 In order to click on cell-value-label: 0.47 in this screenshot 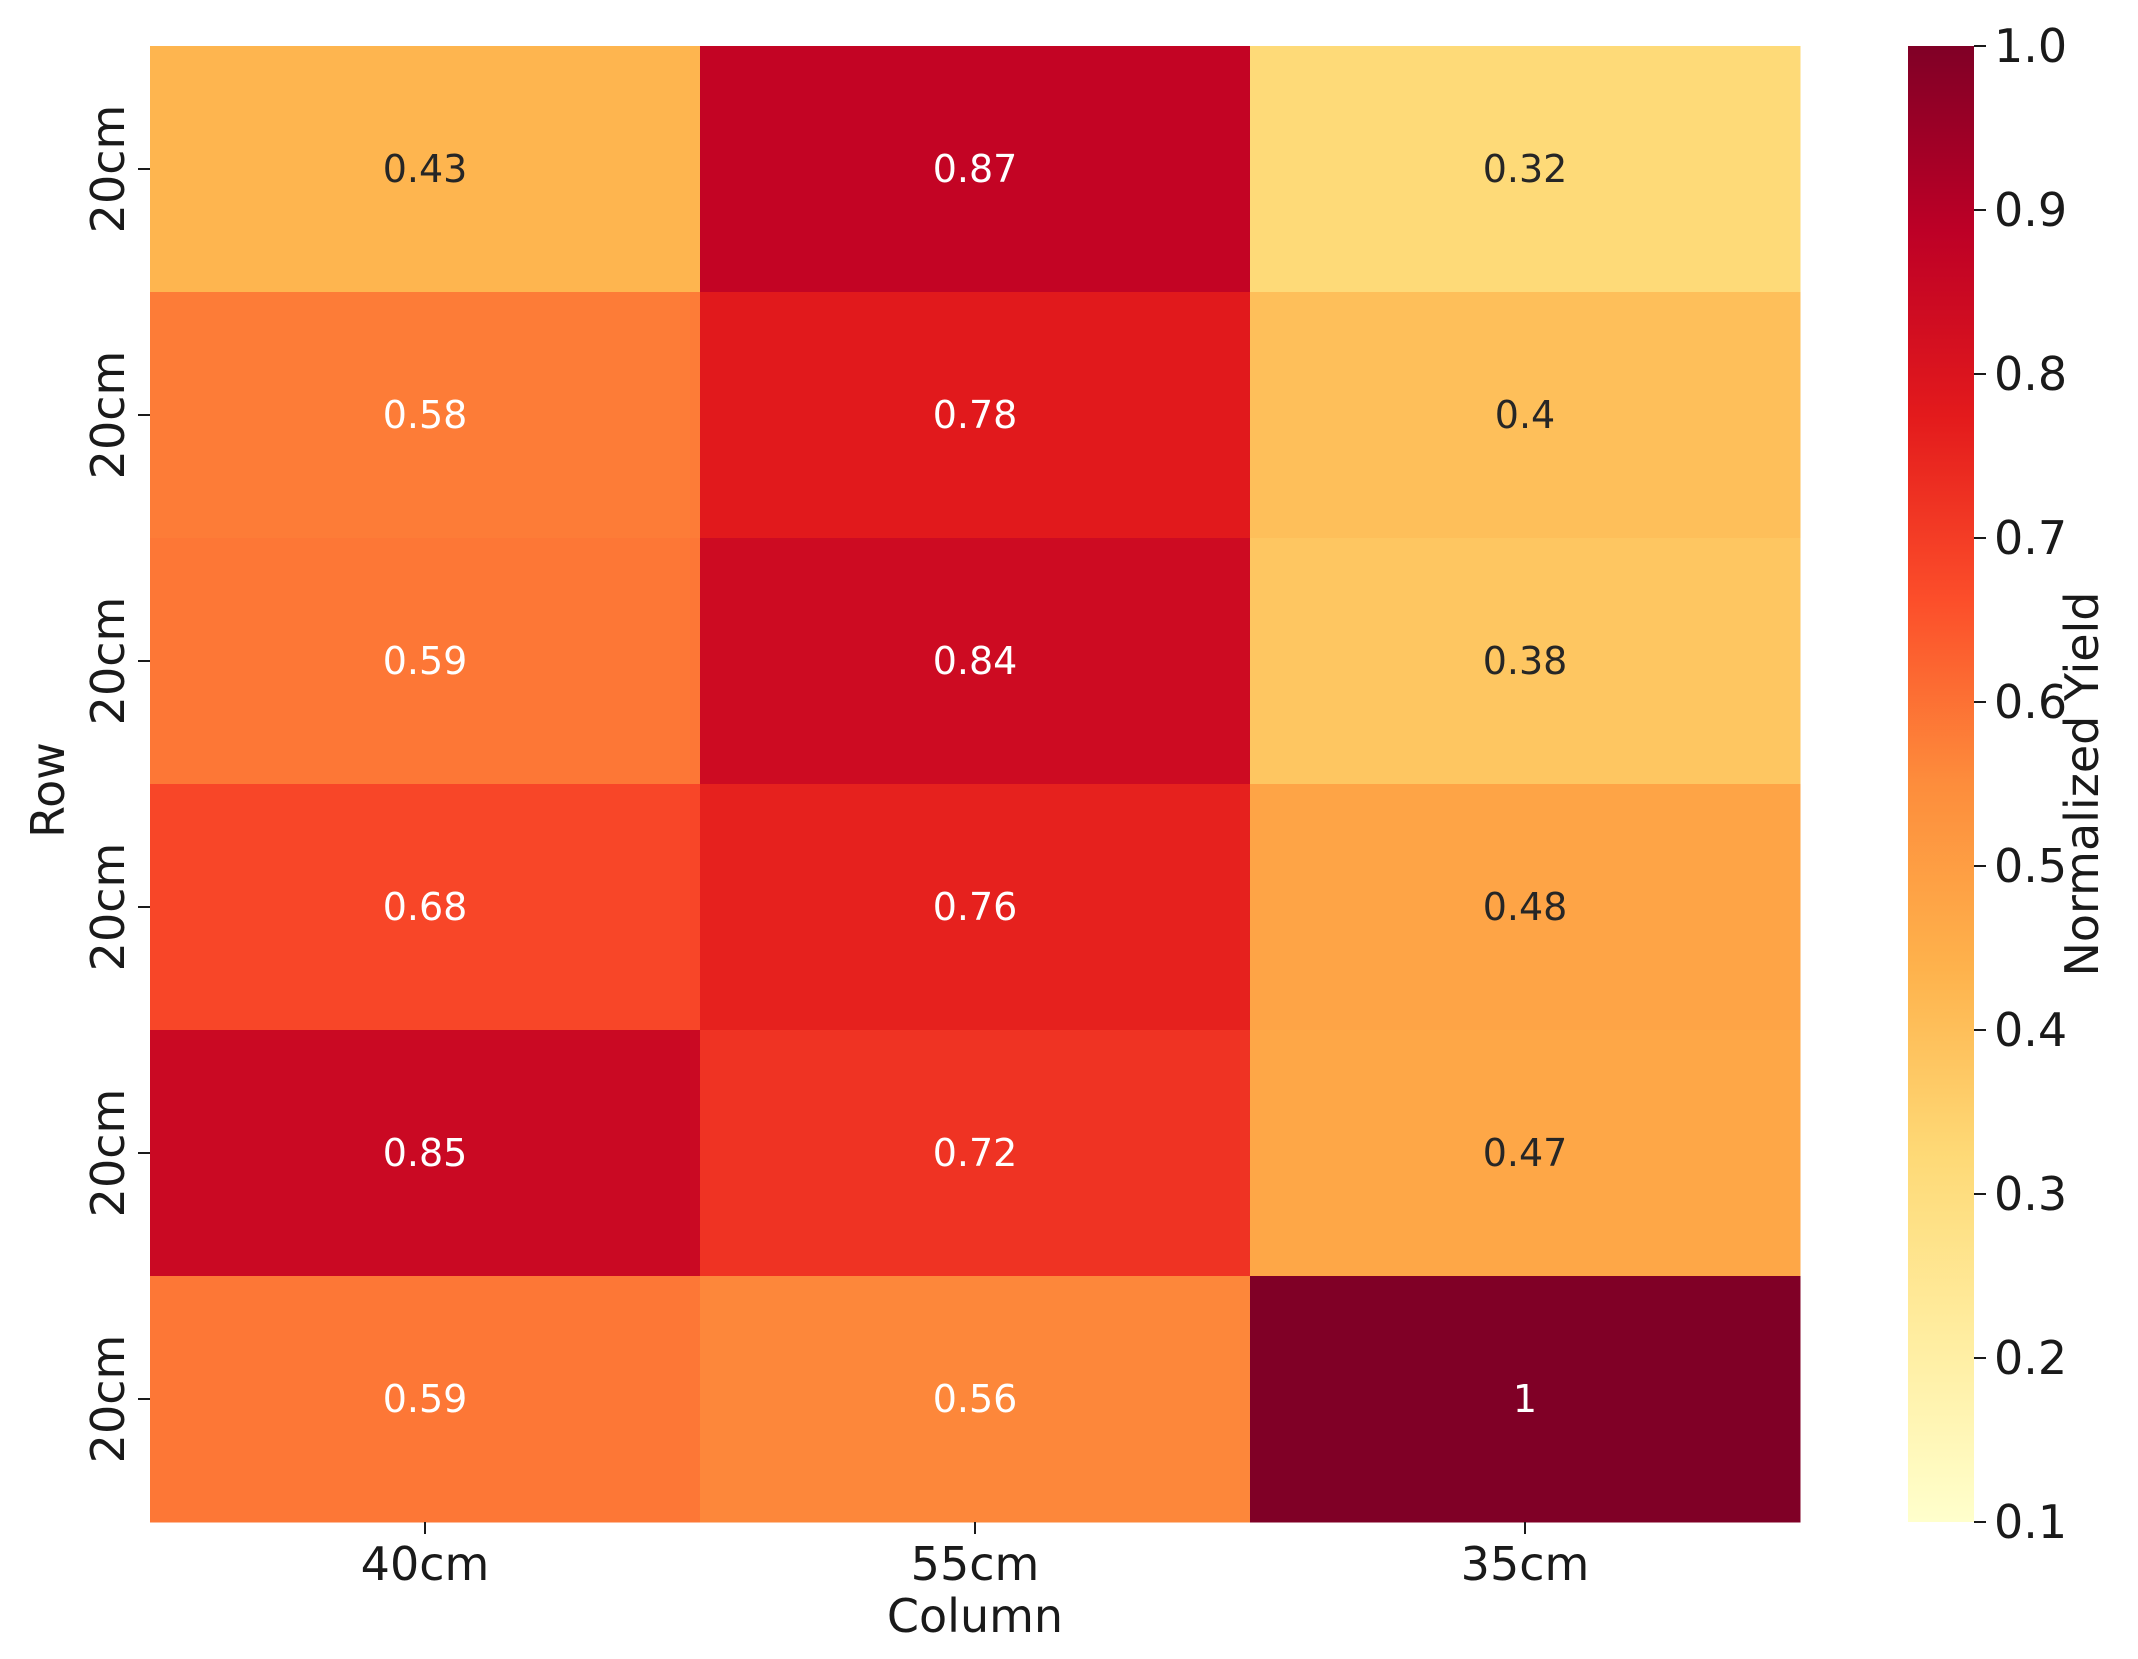, I will do `click(1525, 1153)`.